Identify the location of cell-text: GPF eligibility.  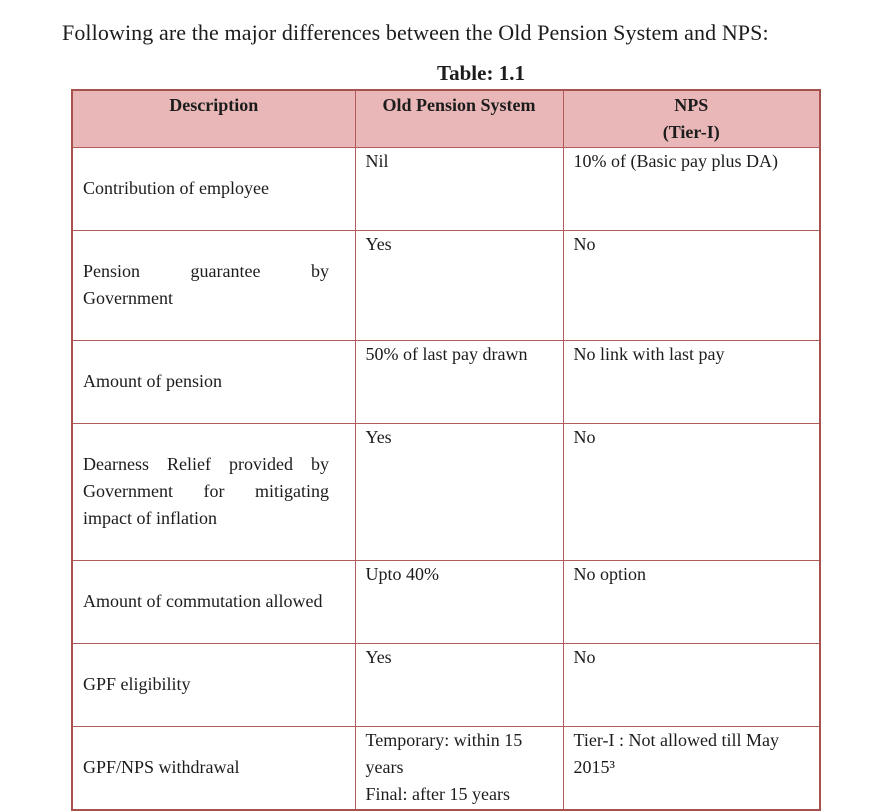
(137, 684).